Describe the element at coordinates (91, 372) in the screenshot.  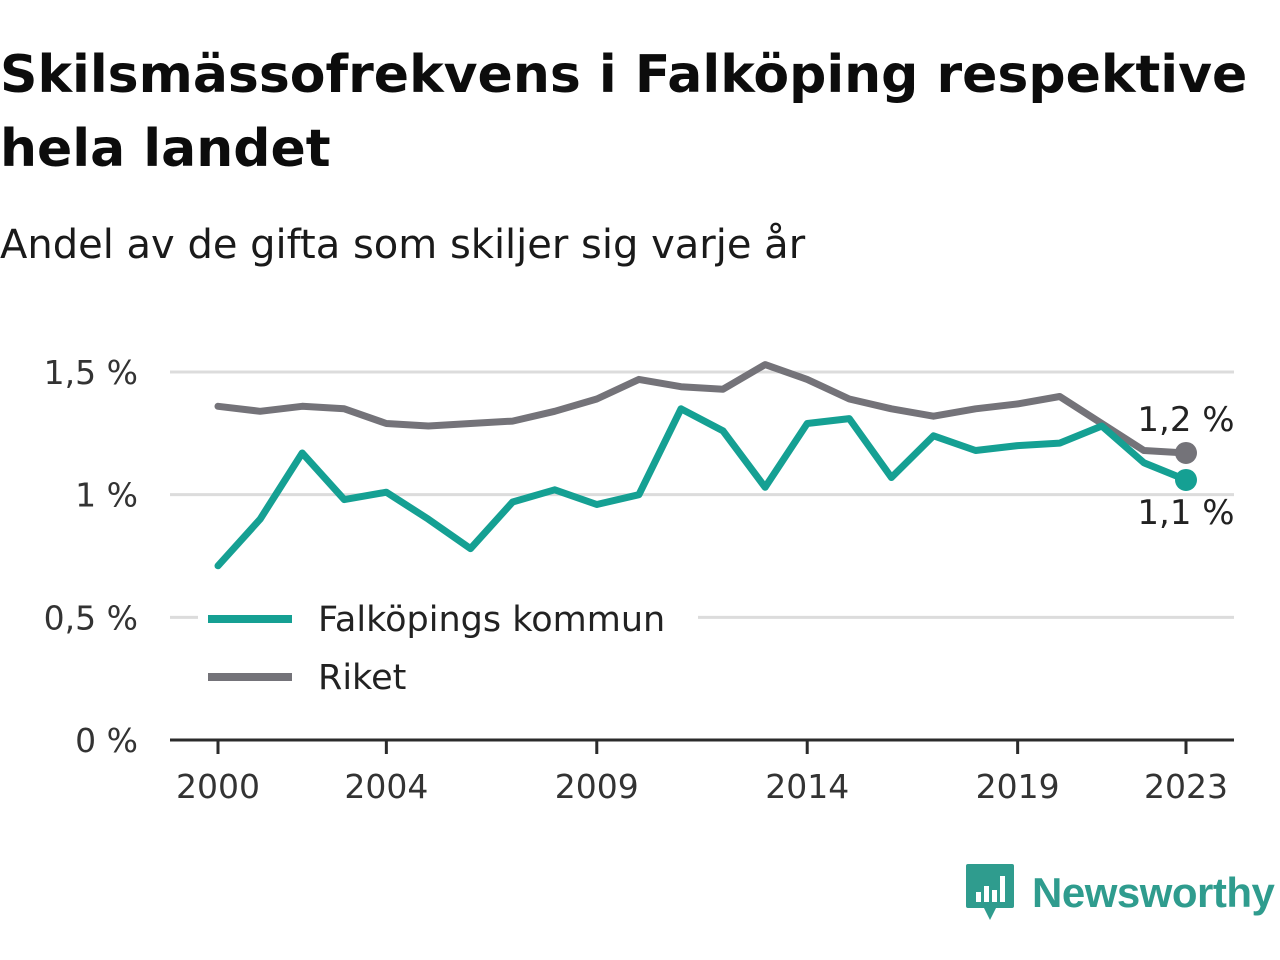
I see `y-tick-label: 1,5 %` at that location.